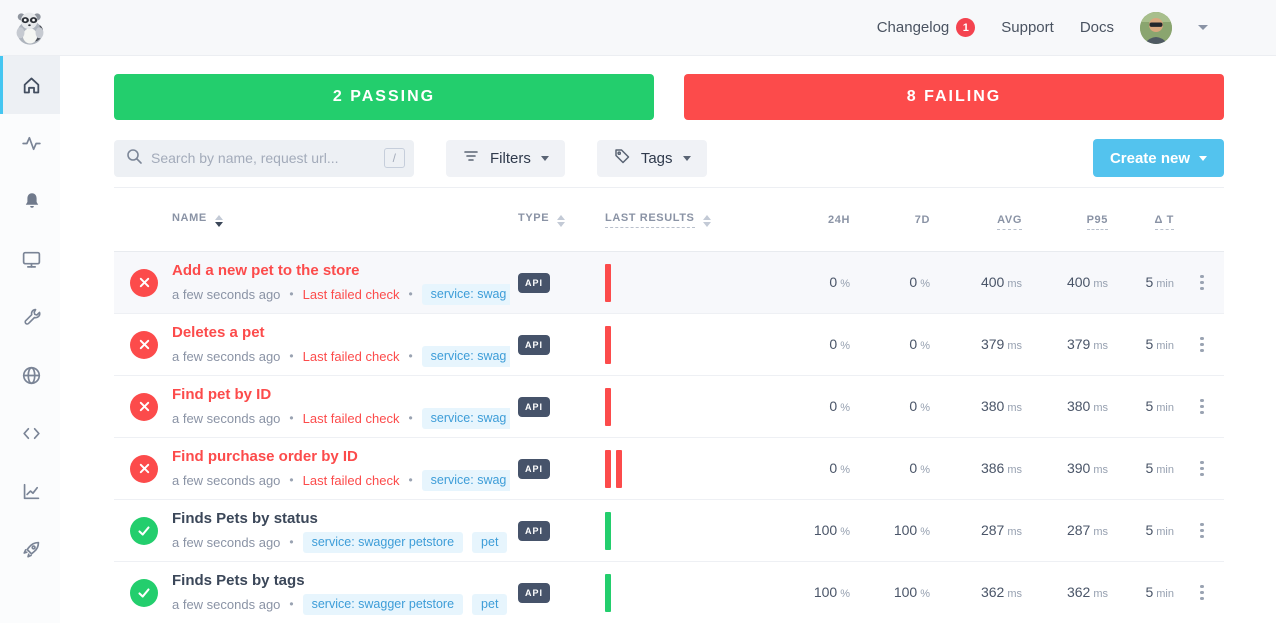  I want to click on nav-changelog: Changelog 1, so click(926, 27).